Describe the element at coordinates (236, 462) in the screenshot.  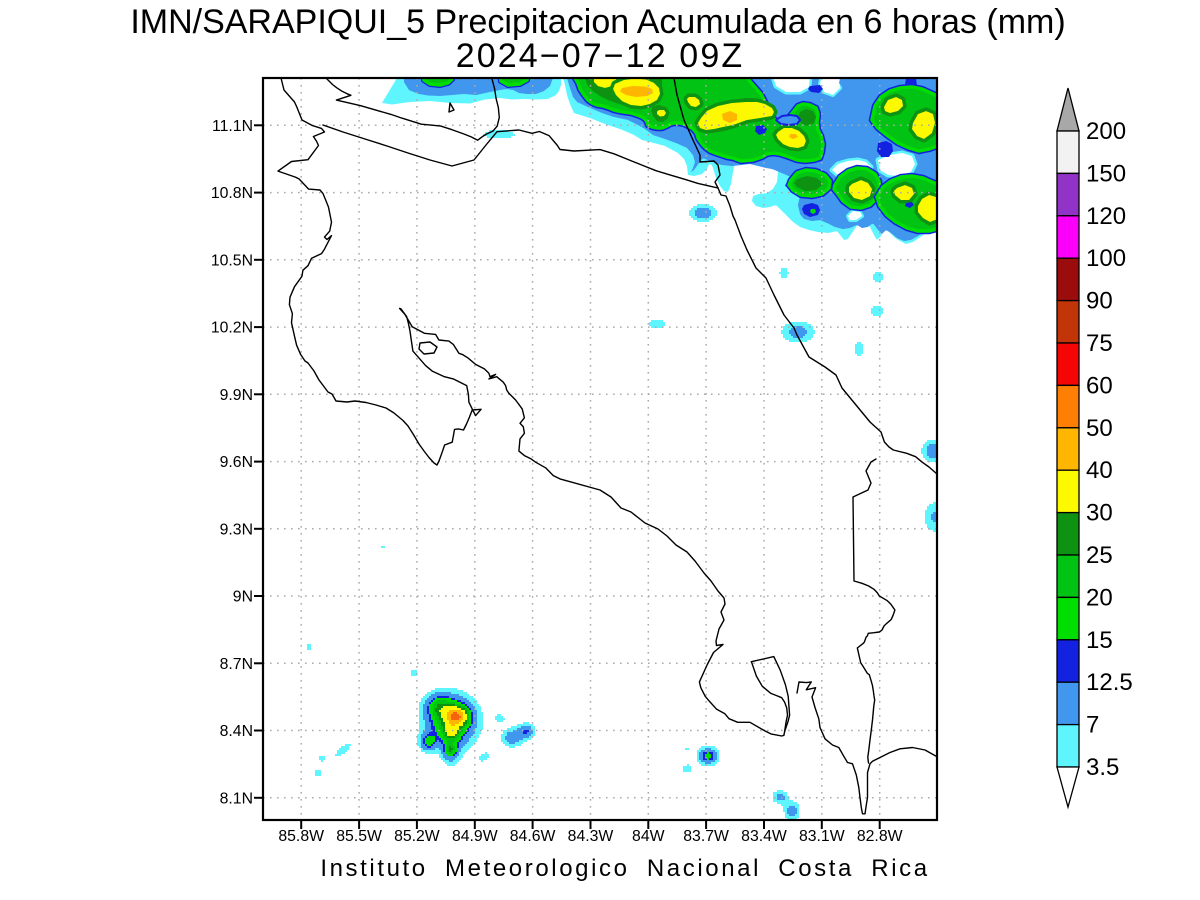
I see `svg-text: 9.6N` at that location.